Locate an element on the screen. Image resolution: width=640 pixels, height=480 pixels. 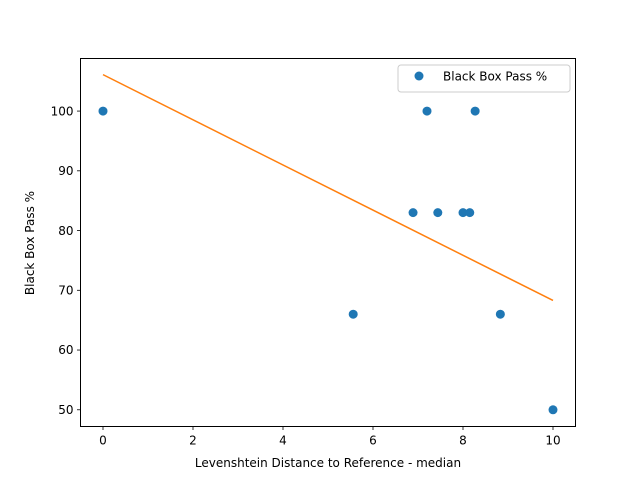
x-tick-label: 4 is located at coordinates (283, 441).